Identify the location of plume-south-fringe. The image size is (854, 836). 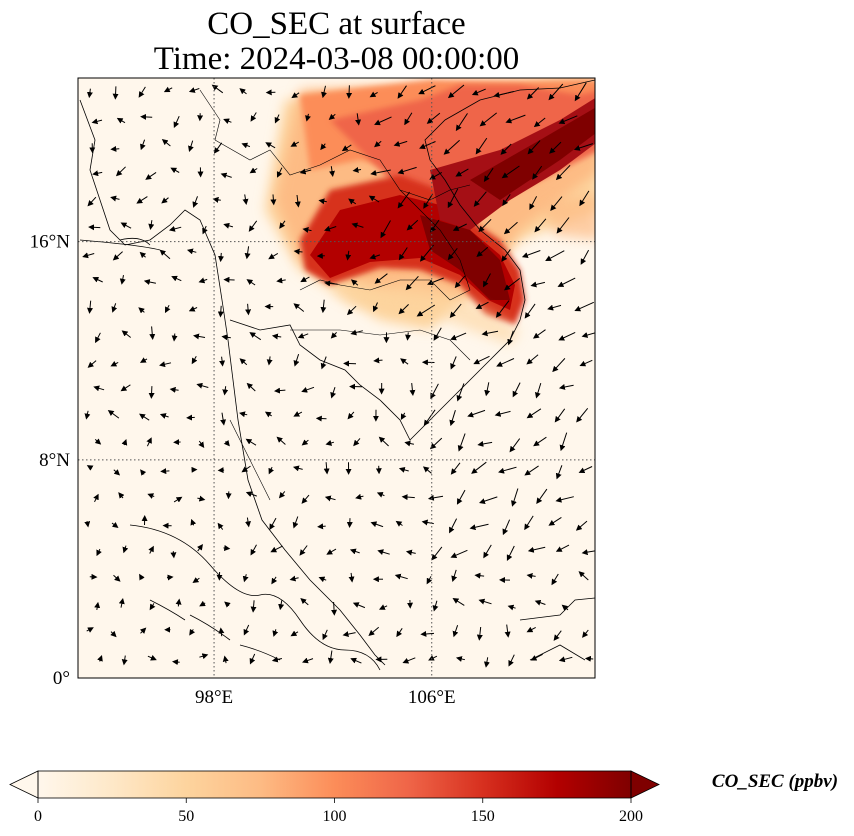
(425, 312).